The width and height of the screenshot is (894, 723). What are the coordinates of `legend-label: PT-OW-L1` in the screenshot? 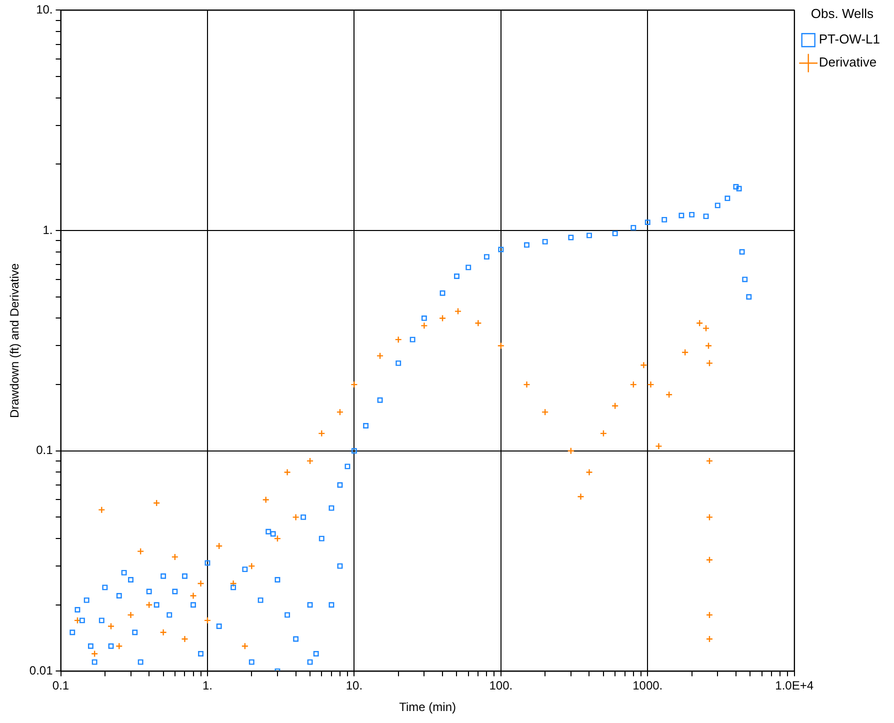 It's located at (849, 39).